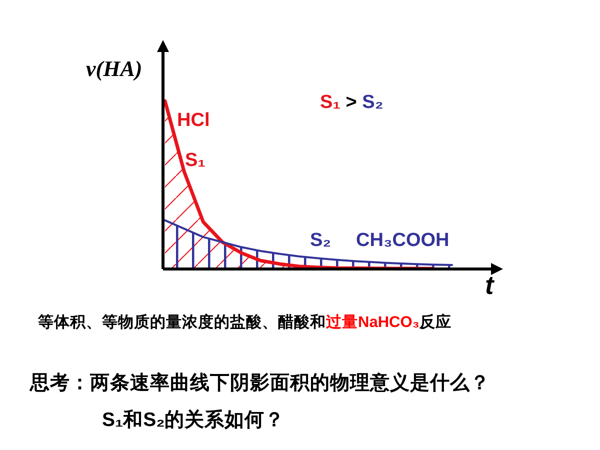 This screenshot has height=450, width=600. What do you see at coordinates (321, 240) in the screenshot?
I see `annotation: S₂` at bounding box center [321, 240].